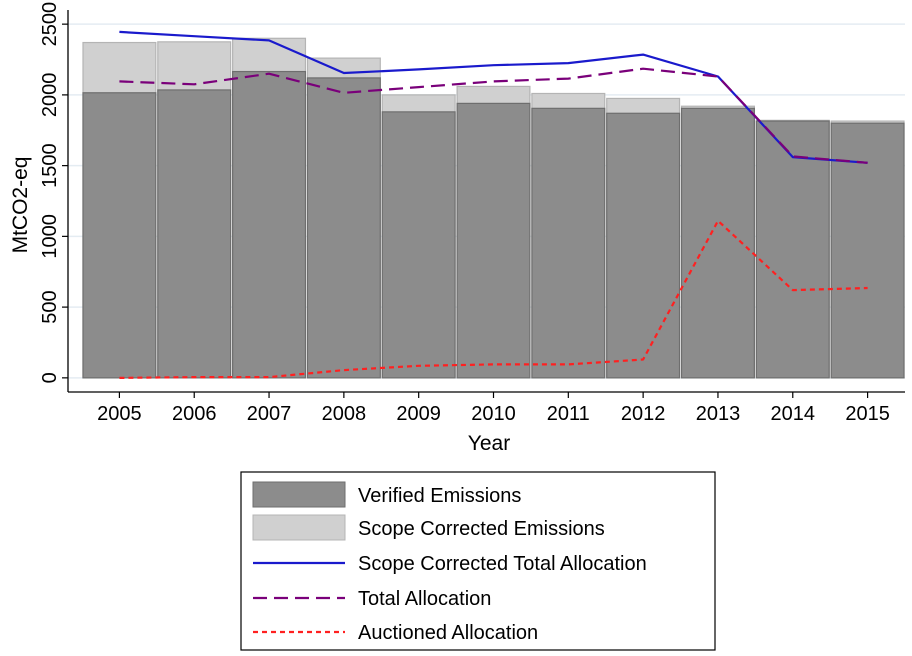  I want to click on x-tick-label: 2005, so click(119, 414).